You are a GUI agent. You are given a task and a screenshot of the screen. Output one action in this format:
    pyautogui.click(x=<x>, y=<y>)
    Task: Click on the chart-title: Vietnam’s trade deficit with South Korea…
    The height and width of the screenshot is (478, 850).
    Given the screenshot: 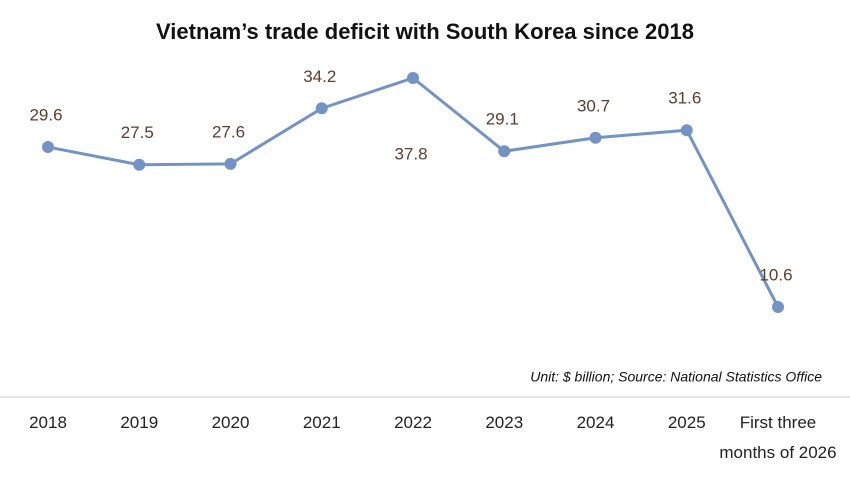 What is the action you would take?
    pyautogui.click(x=425, y=31)
    